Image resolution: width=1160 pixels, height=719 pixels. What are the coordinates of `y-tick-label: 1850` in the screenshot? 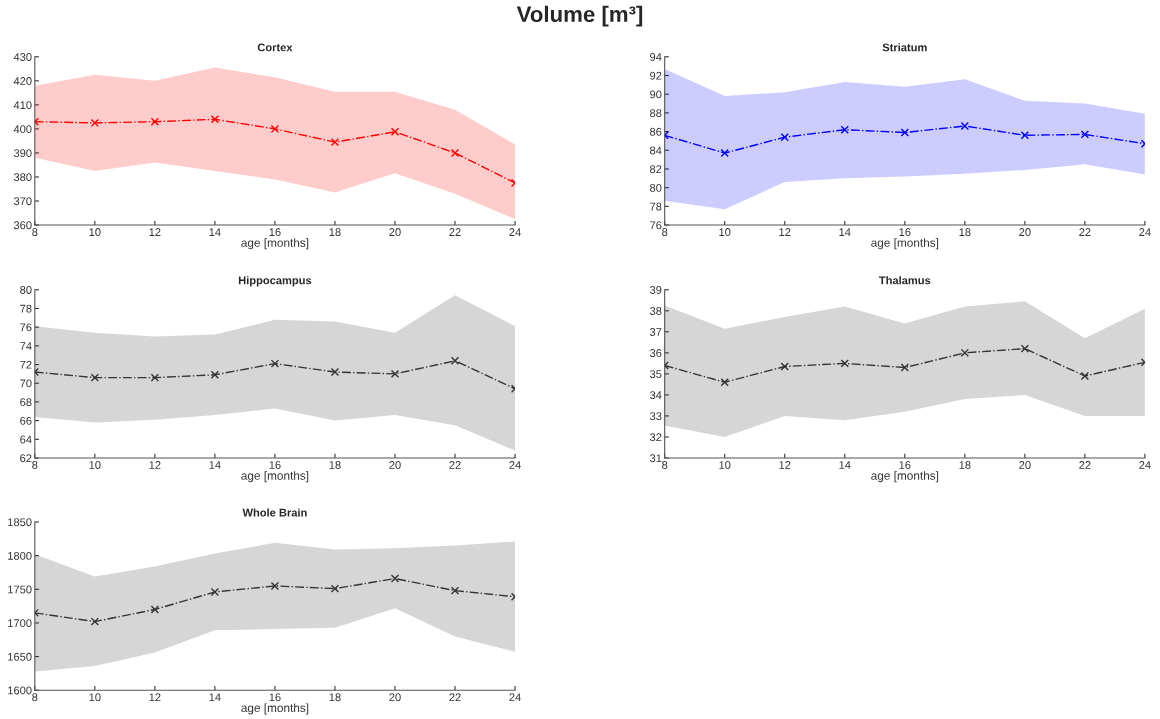 It's located at (20, 522).